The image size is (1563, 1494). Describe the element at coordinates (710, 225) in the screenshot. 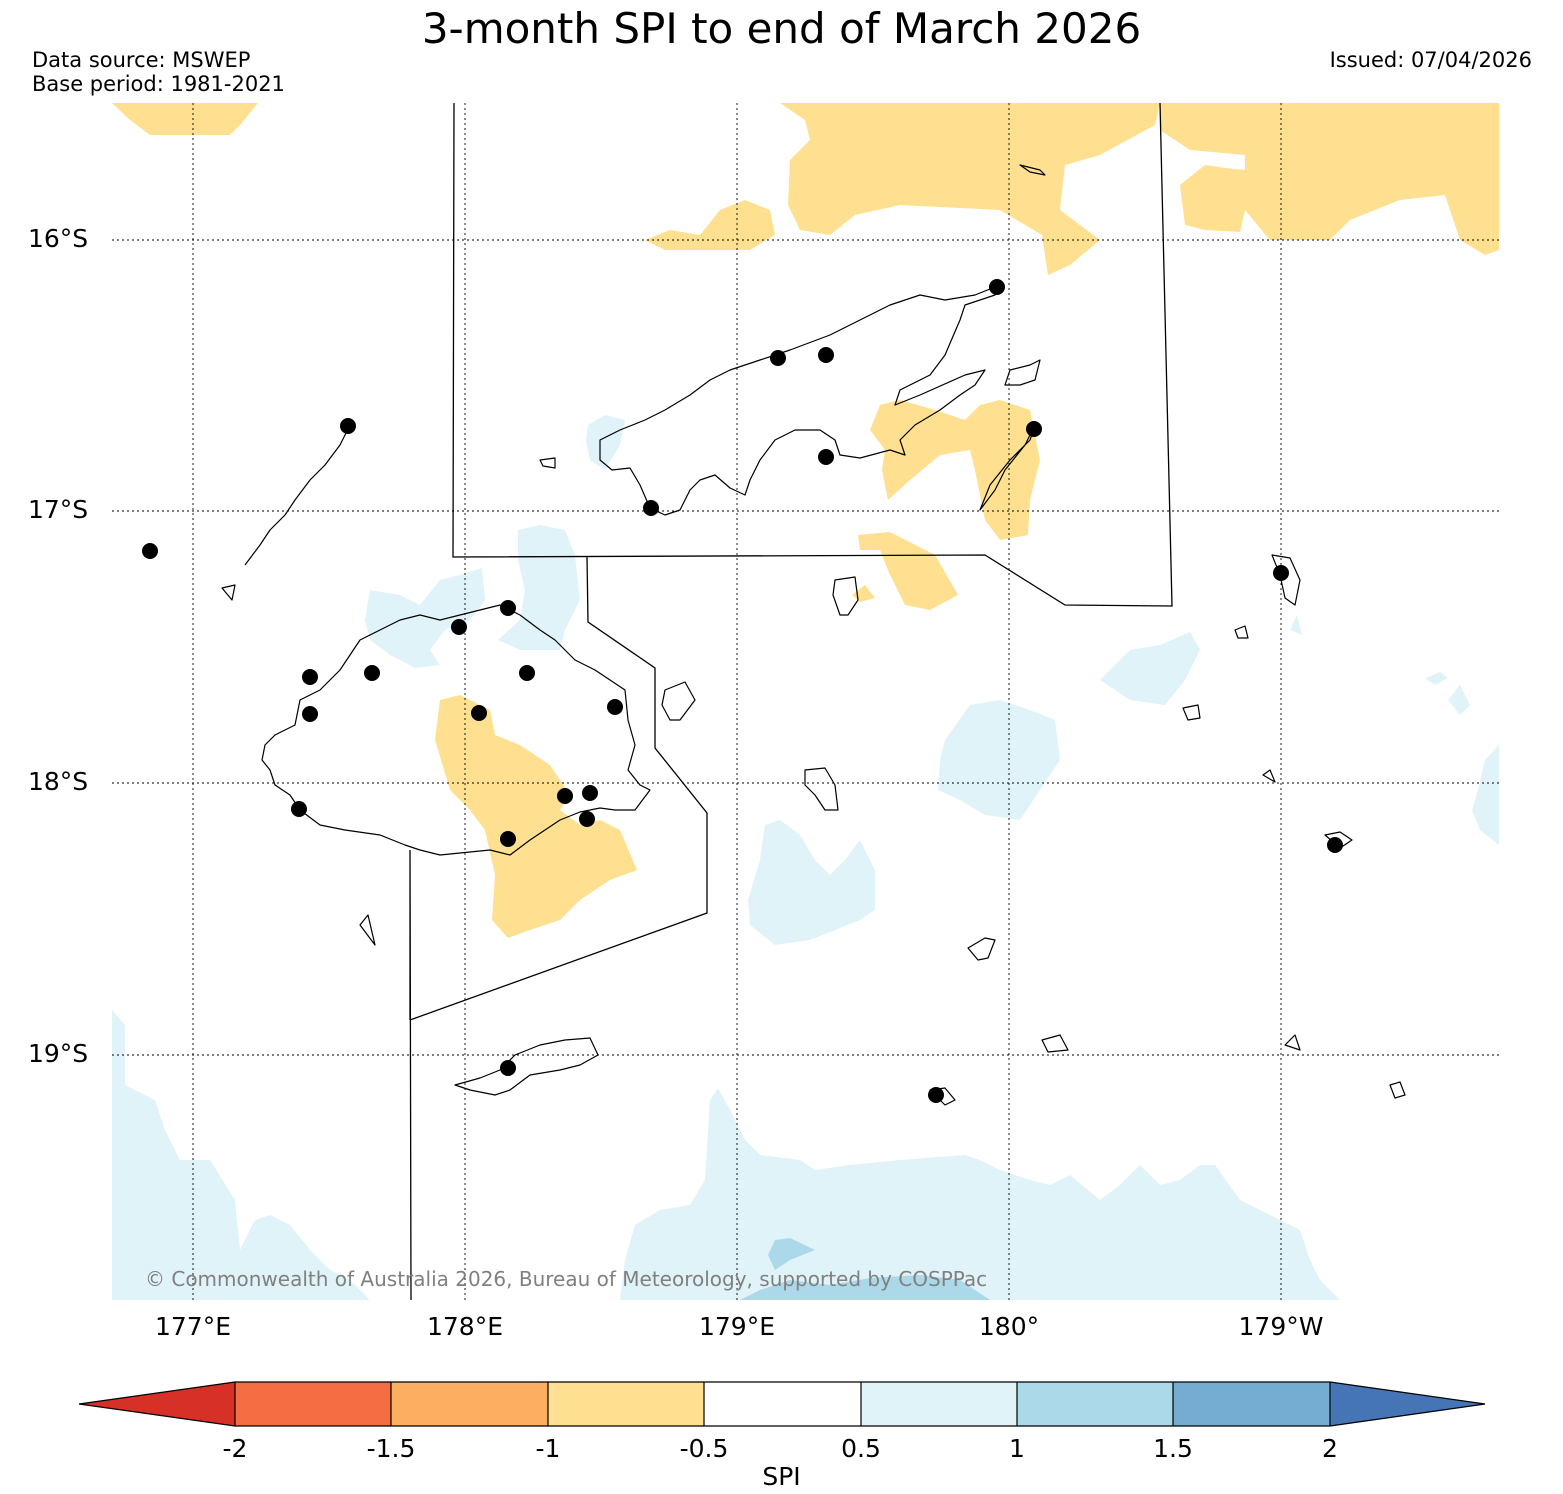

I see `dry-region-small-north` at that location.